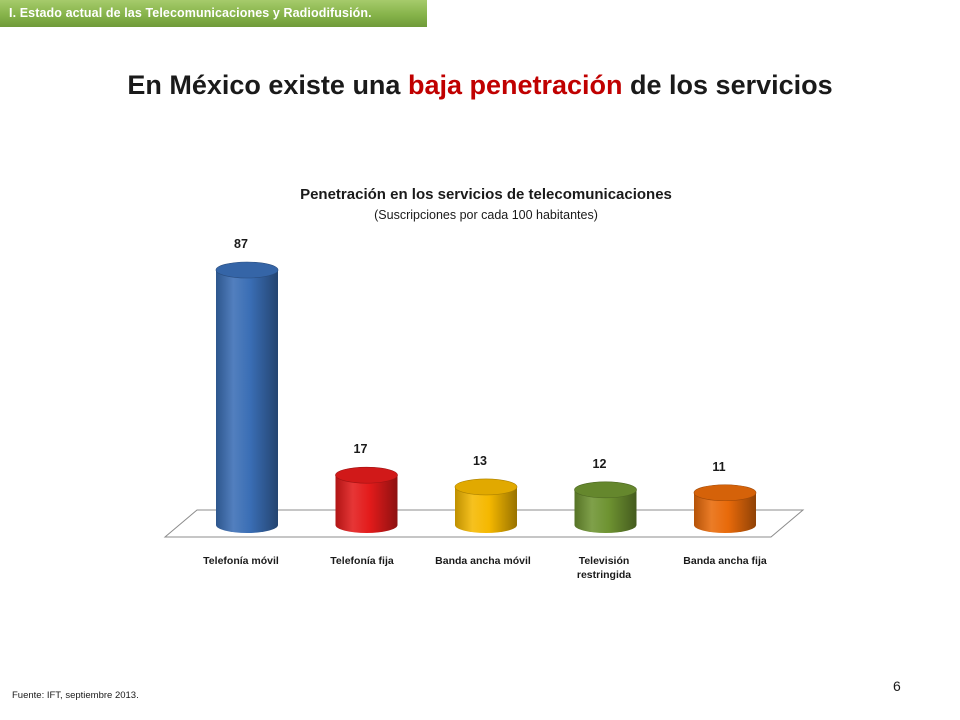  Describe the element at coordinates (362, 561) in the screenshot. I see `category-label-telefonia-fija: Telefonía fija` at that location.